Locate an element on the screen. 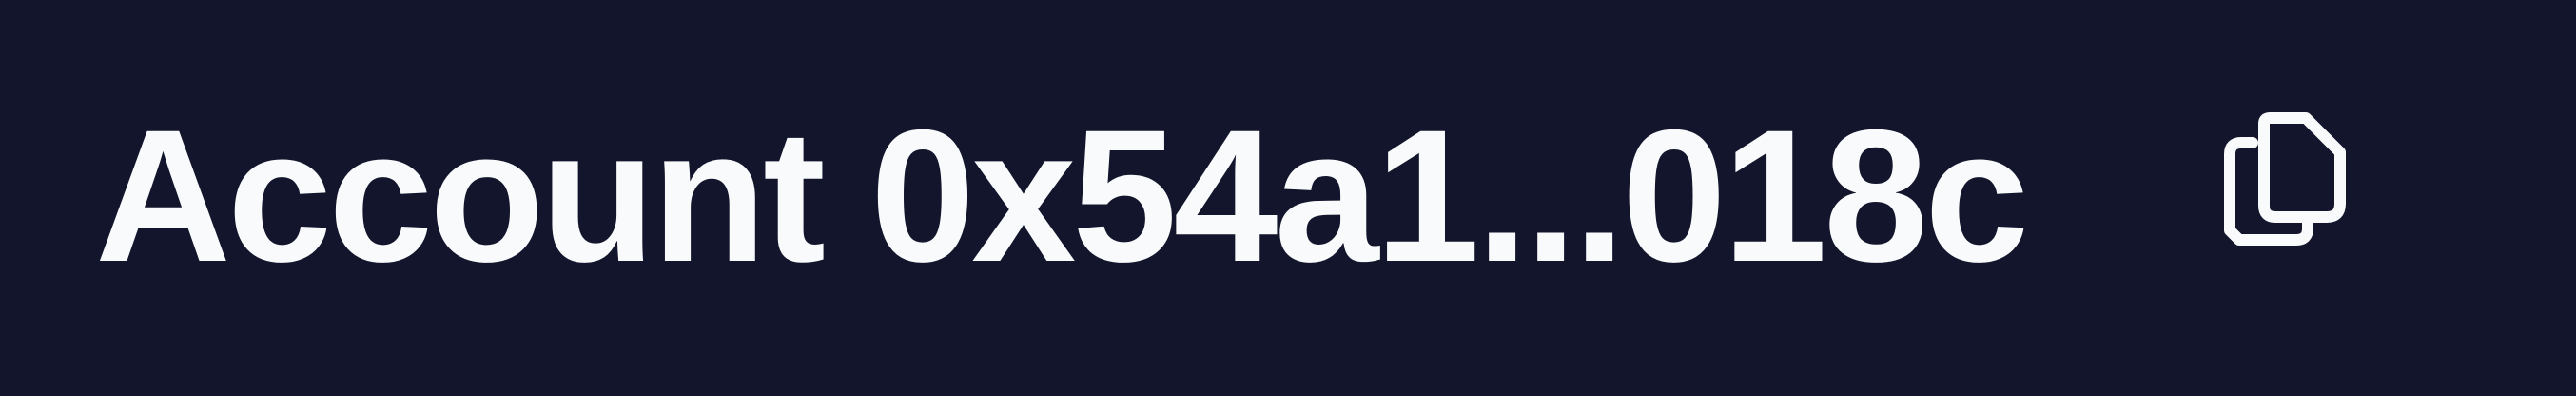 Image resolution: width=2576 pixels, height=396 pixels. copy-icon is located at coordinates (2285, 179).